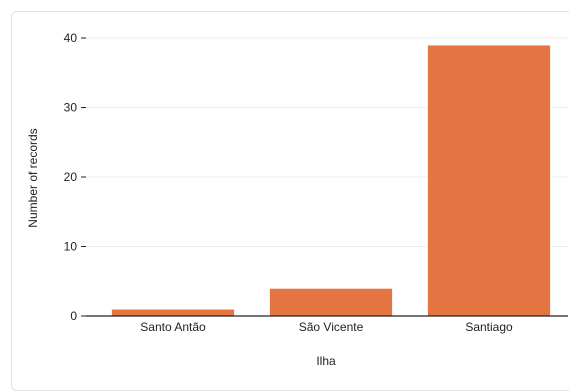 The height and width of the screenshot is (391, 569). What do you see at coordinates (326, 361) in the screenshot?
I see `x-axis-title: Ilha` at bounding box center [326, 361].